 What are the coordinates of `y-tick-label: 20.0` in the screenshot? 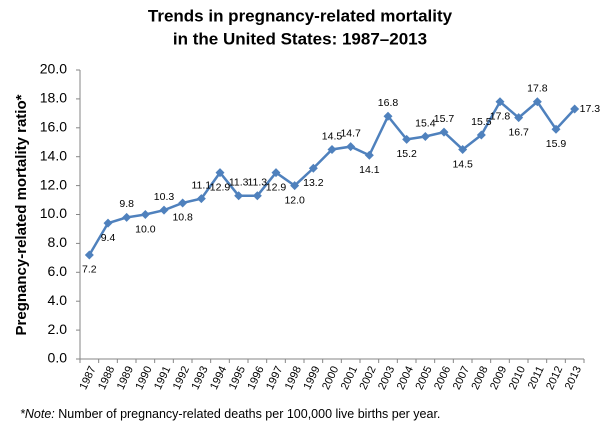 It's located at (53, 69).